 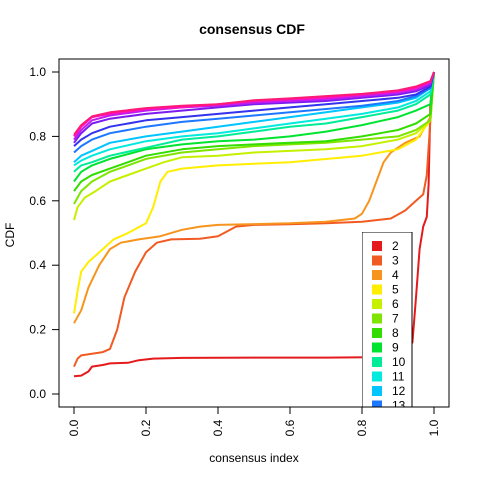 What do you see at coordinates (395, 246) in the screenshot?
I see `legend-label-2: 2` at bounding box center [395, 246].